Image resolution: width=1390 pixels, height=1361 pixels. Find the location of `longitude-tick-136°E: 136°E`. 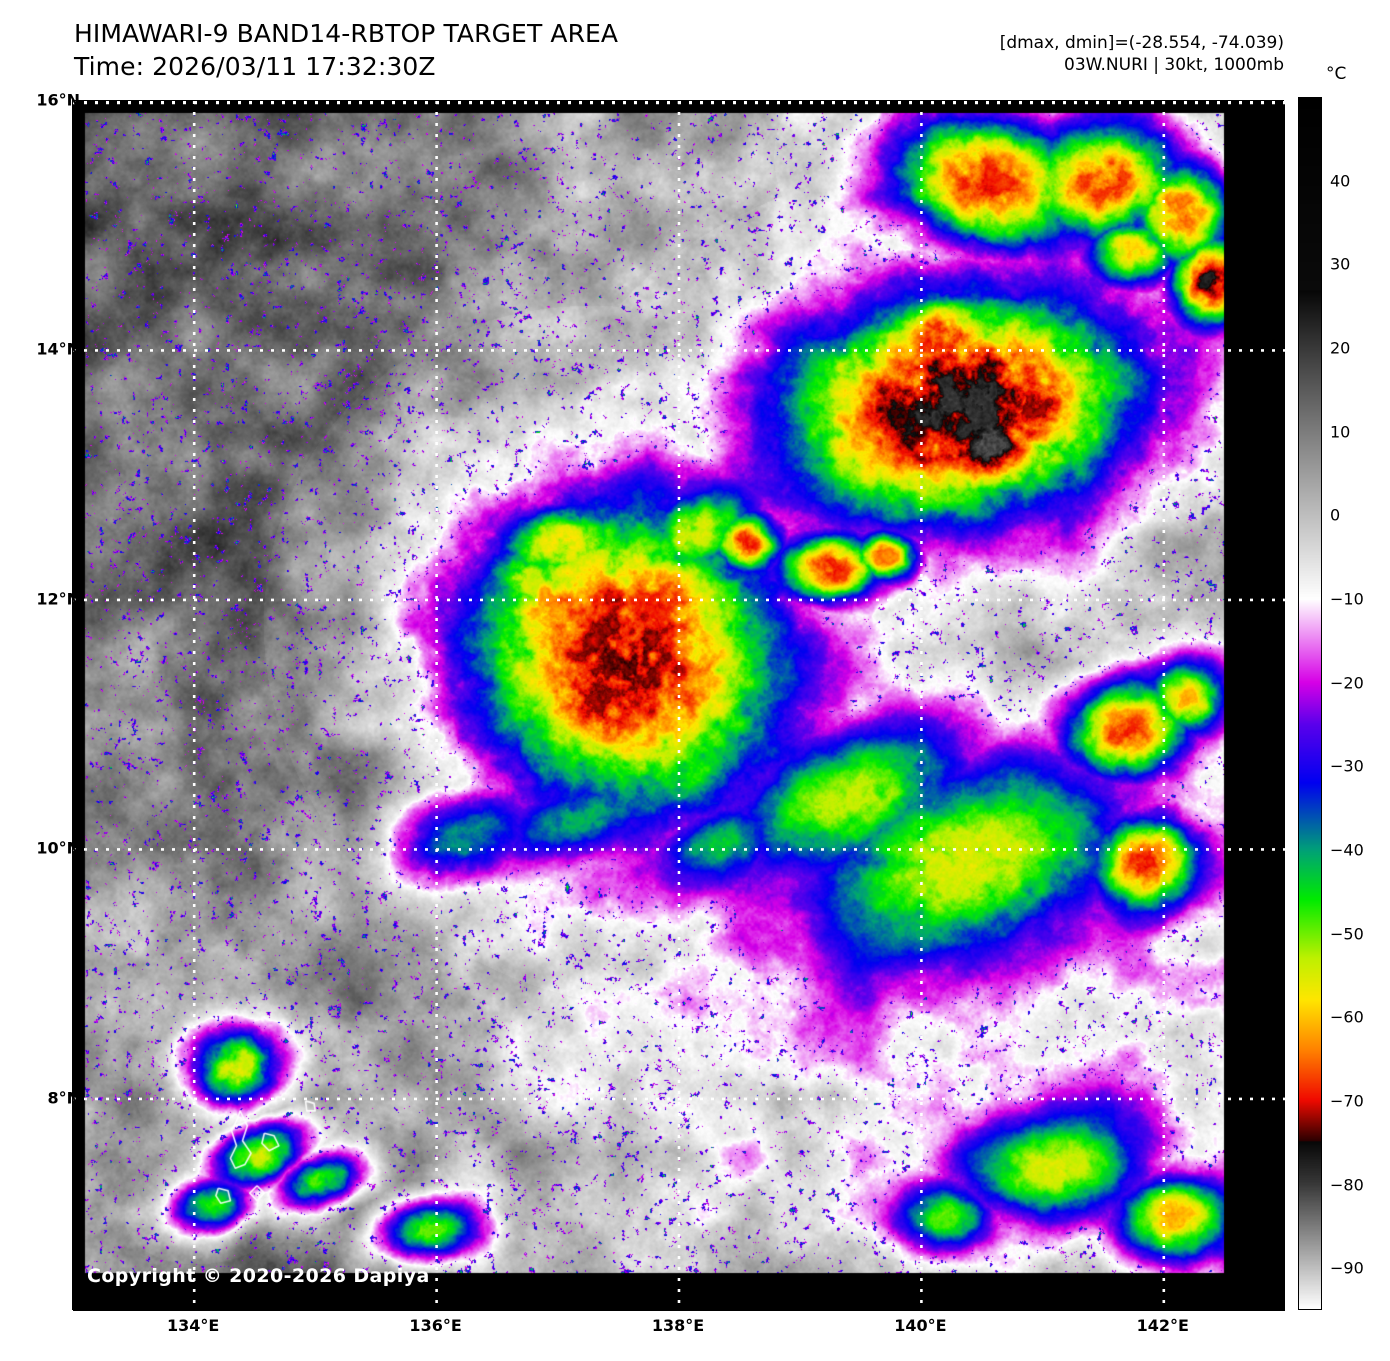

longitude-tick-136°E: 136°E is located at coordinates (435, 1325).